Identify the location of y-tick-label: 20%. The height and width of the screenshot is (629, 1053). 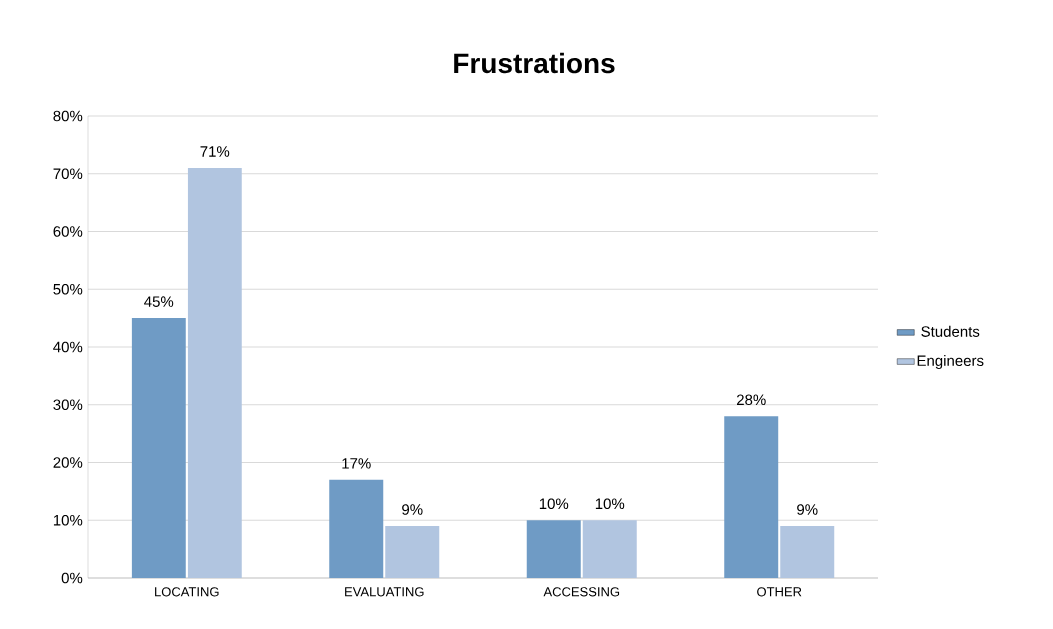
(68, 462).